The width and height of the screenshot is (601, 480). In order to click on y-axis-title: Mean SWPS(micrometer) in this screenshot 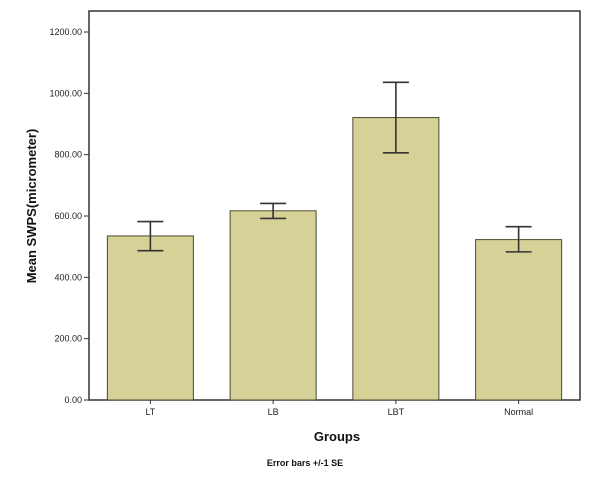, I will do `click(31, 206)`.